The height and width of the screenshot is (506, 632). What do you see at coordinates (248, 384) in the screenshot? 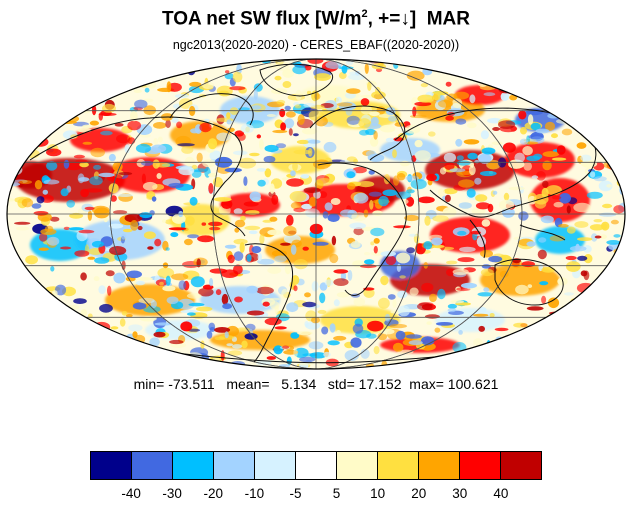
I see `stat-mean-label: mean=` at bounding box center [248, 384].